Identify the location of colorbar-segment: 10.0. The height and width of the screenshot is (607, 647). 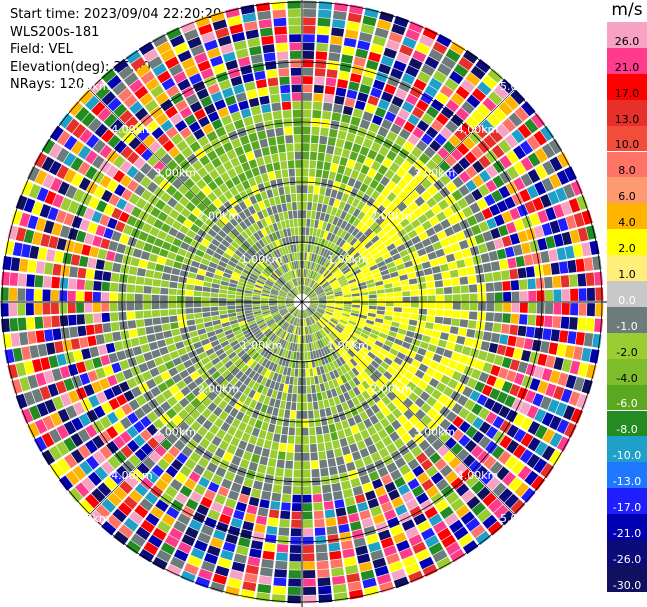
(627, 138).